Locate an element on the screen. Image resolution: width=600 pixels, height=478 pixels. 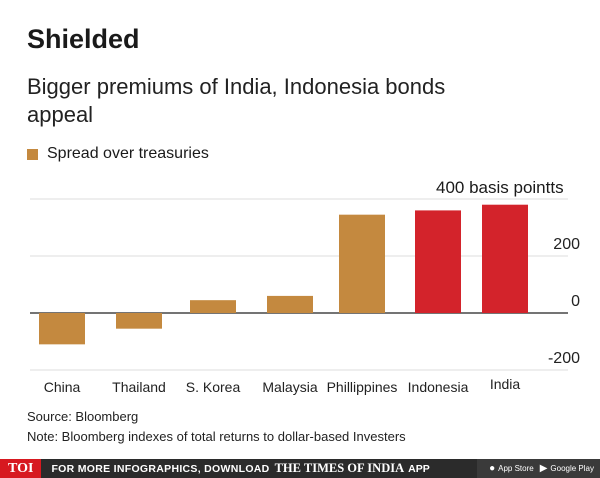
x-tick-label: Thailand is located at coordinates (139, 387).